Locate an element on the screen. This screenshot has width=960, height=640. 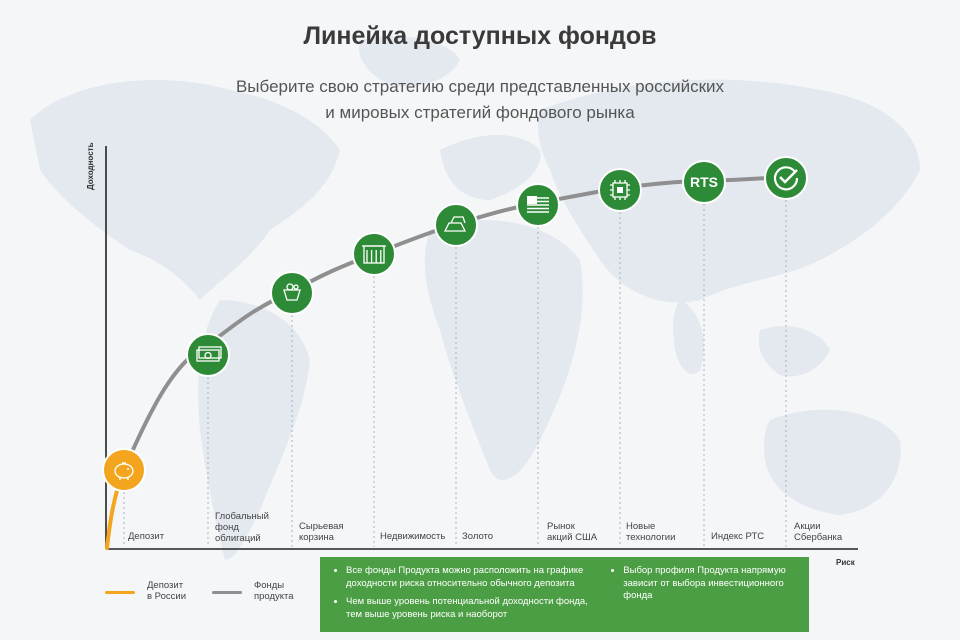
fund-marker-gold-bars is located at coordinates (456, 225).